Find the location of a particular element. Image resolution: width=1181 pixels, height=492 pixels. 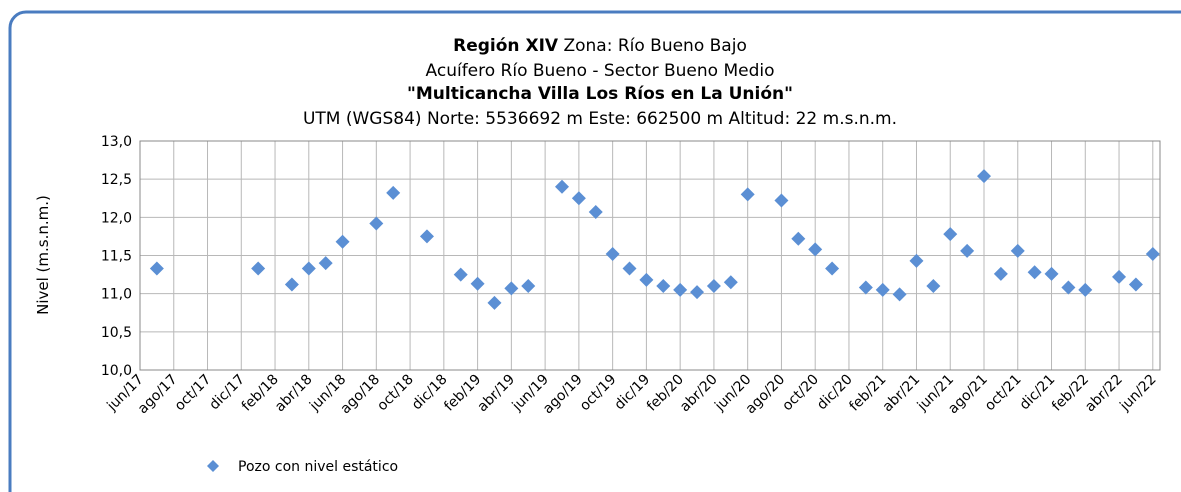

y-tick-label: 12,0 is located at coordinates (116, 218).